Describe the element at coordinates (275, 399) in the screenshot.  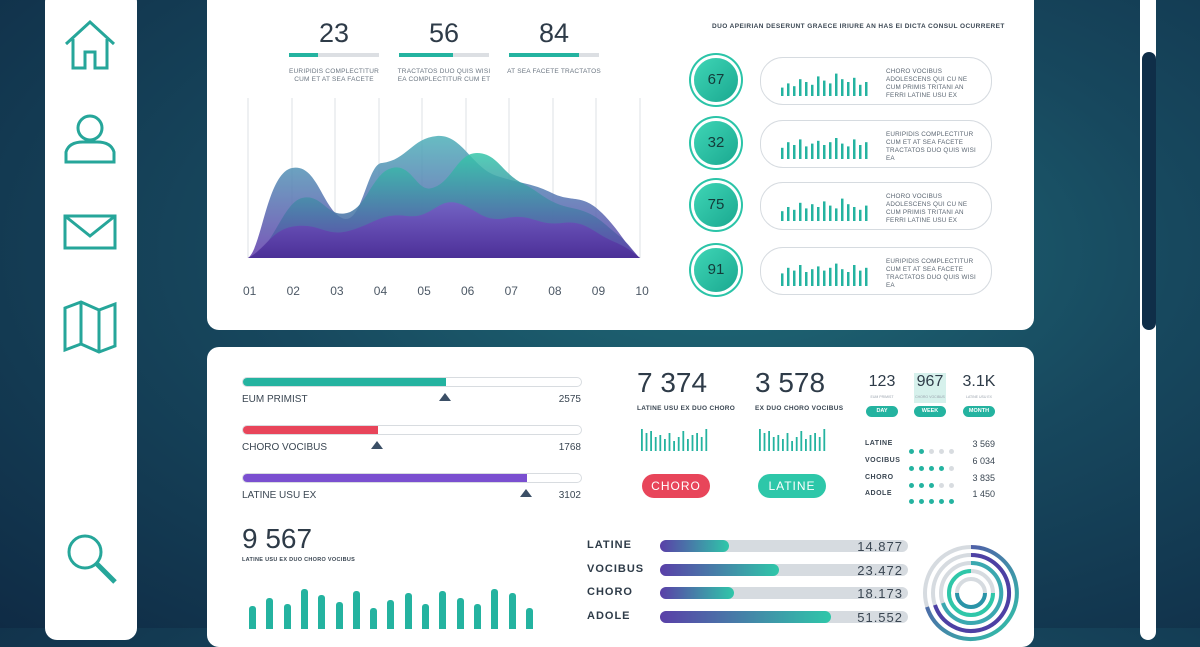
I see `hbar-label: EUM PRIMIST` at that location.